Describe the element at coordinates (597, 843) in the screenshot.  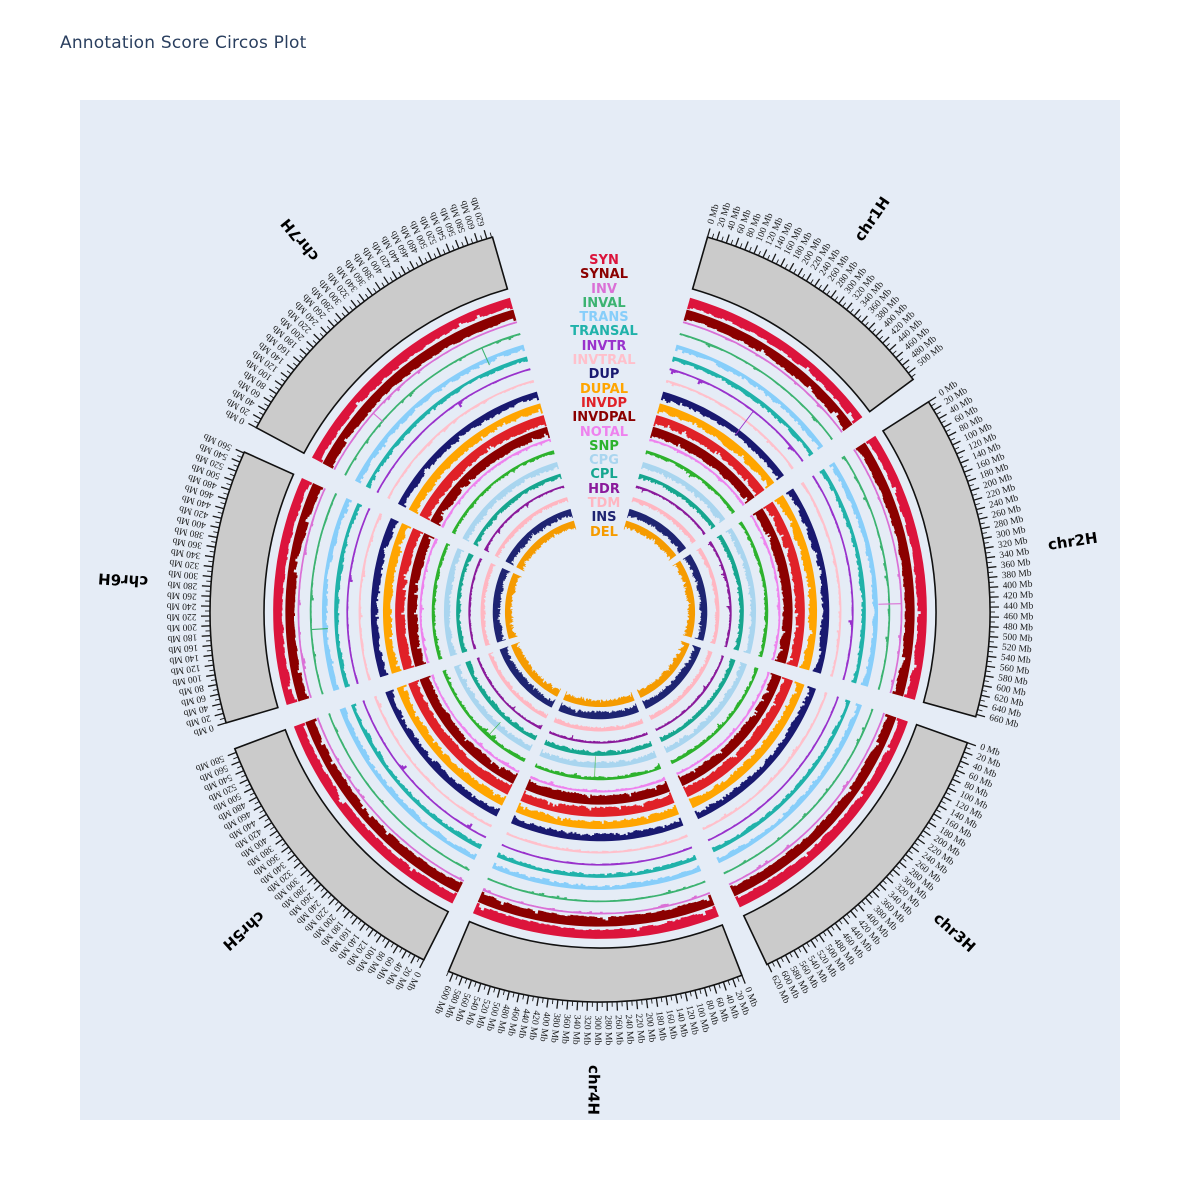
I see `track-baseline-INVTRAL-chr4H` at that location.